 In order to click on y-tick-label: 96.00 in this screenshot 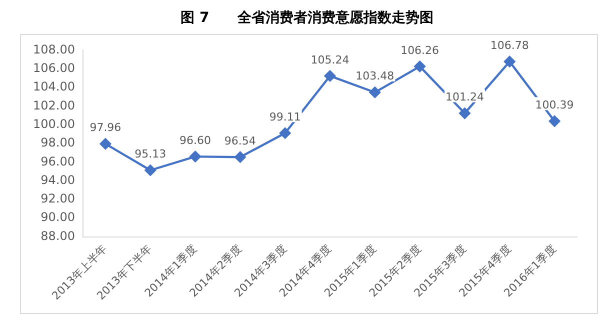, I will do `click(57, 161)`.